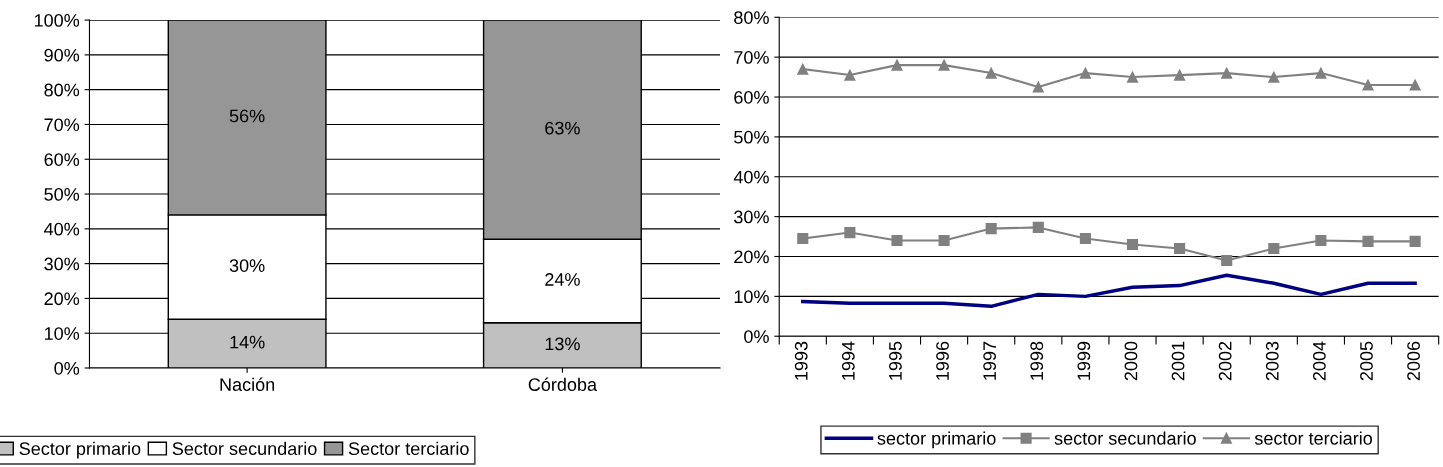  I want to click on data-label: 14%, so click(247, 342).